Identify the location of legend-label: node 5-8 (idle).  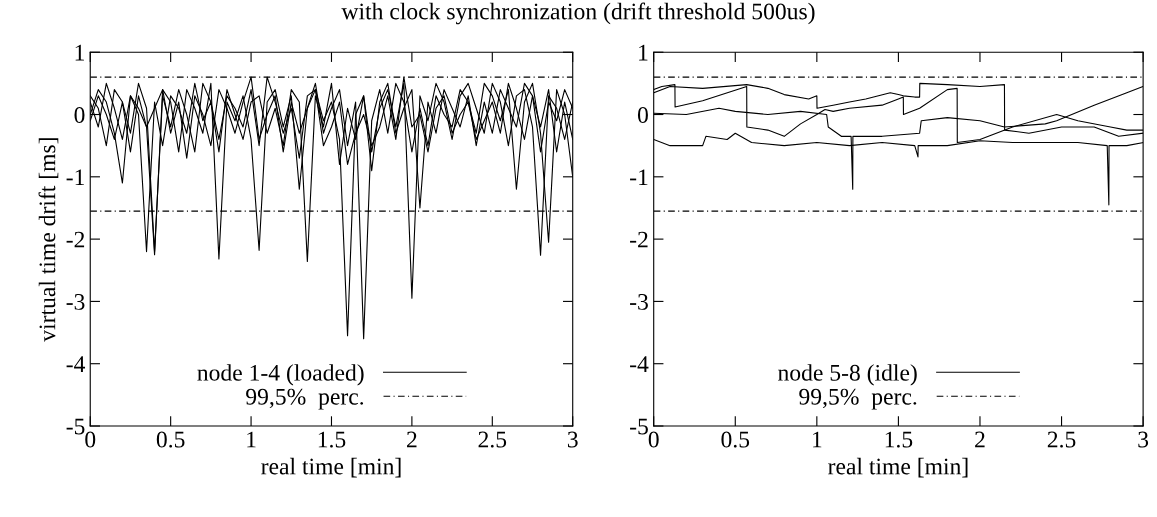
(847, 375).